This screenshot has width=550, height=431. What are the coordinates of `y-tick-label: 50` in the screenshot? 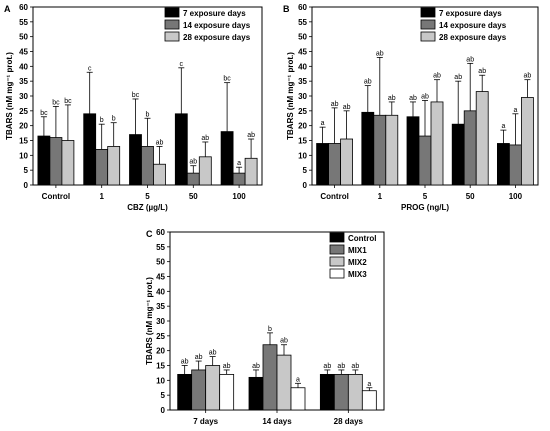 It's located at (23, 37).